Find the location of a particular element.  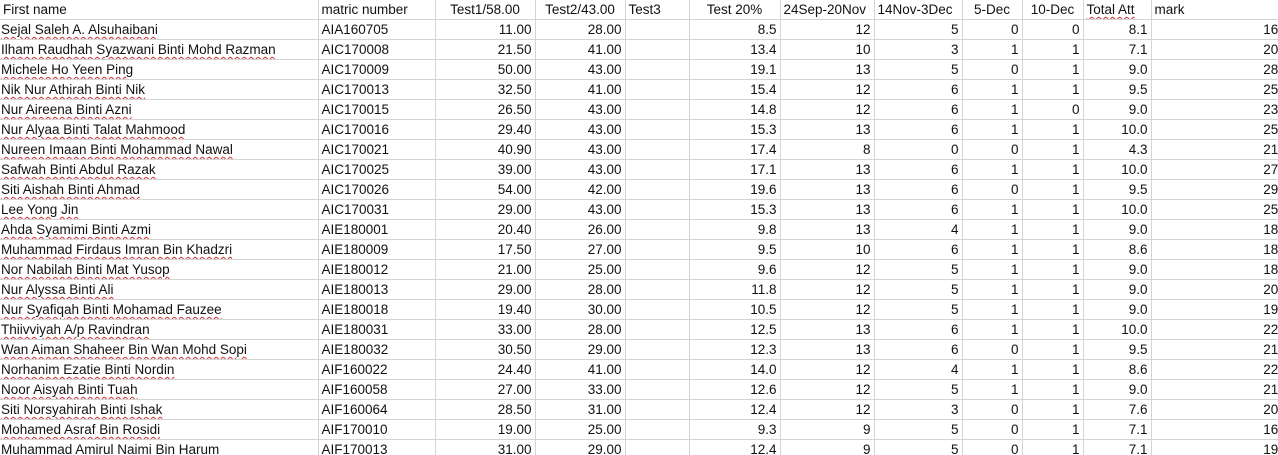

cell-matric: AIC170021 is located at coordinates (377, 149).